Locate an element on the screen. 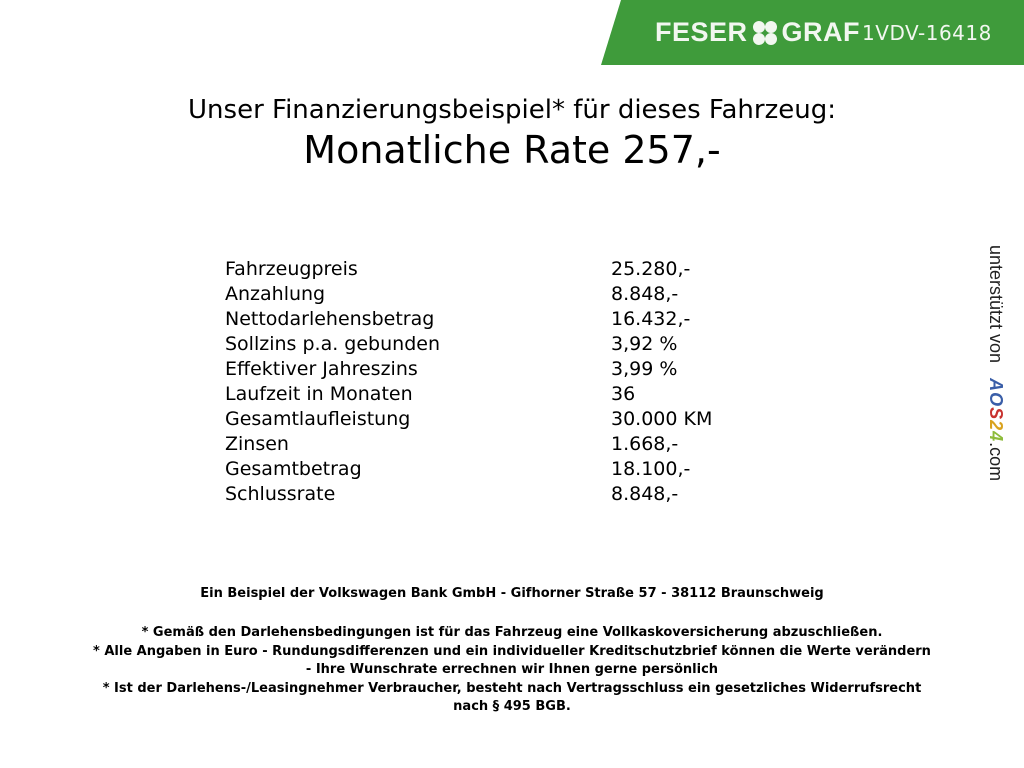  row-label: Gesamtbetrag is located at coordinates (293, 469).